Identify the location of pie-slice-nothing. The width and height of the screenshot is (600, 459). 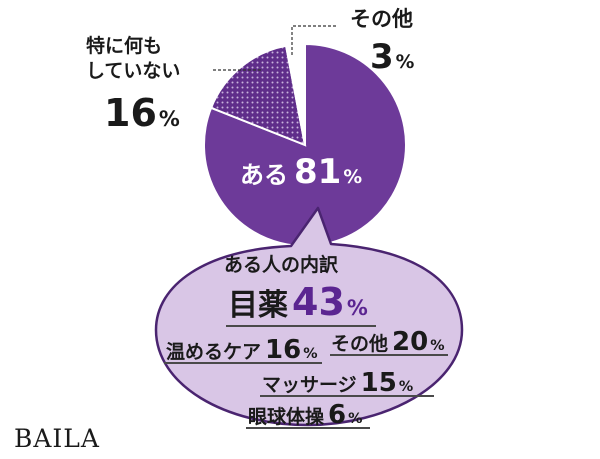
(258, 95).